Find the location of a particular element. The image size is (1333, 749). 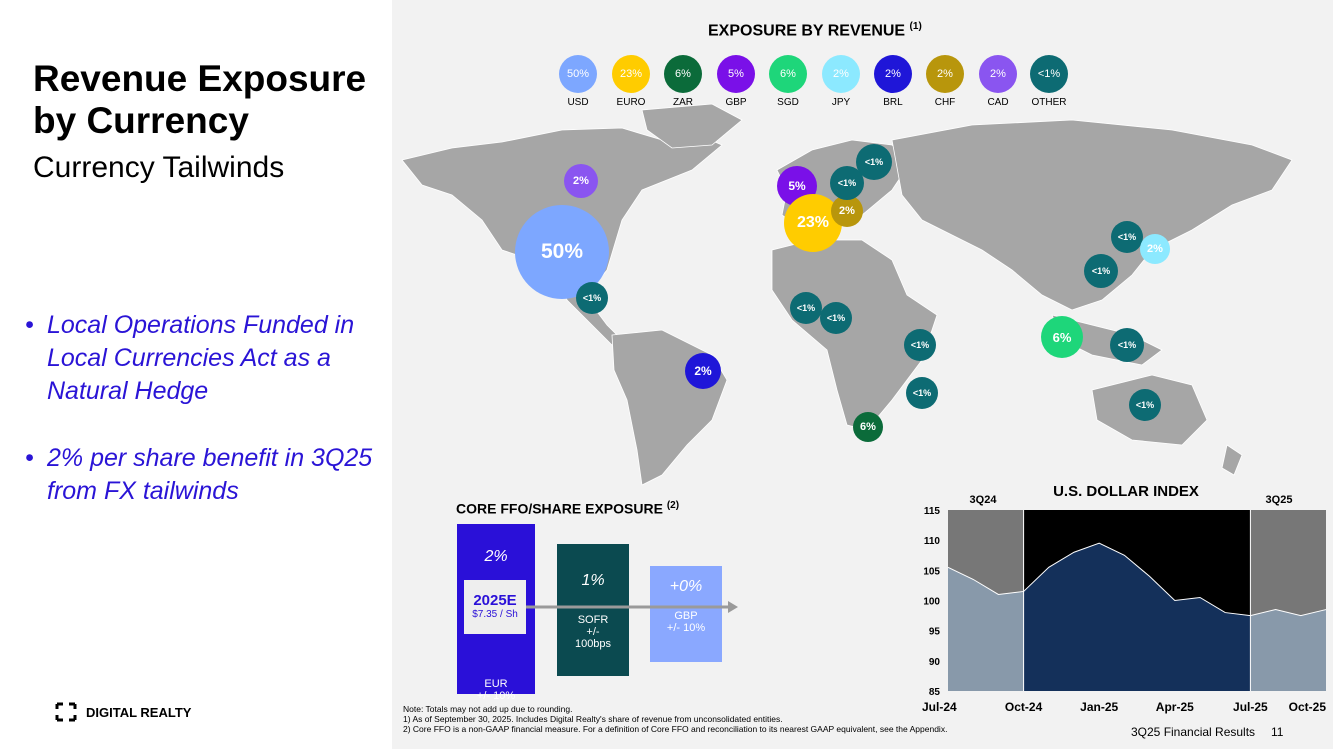

ffo-bar-pct: 2% is located at coordinates (496, 556).